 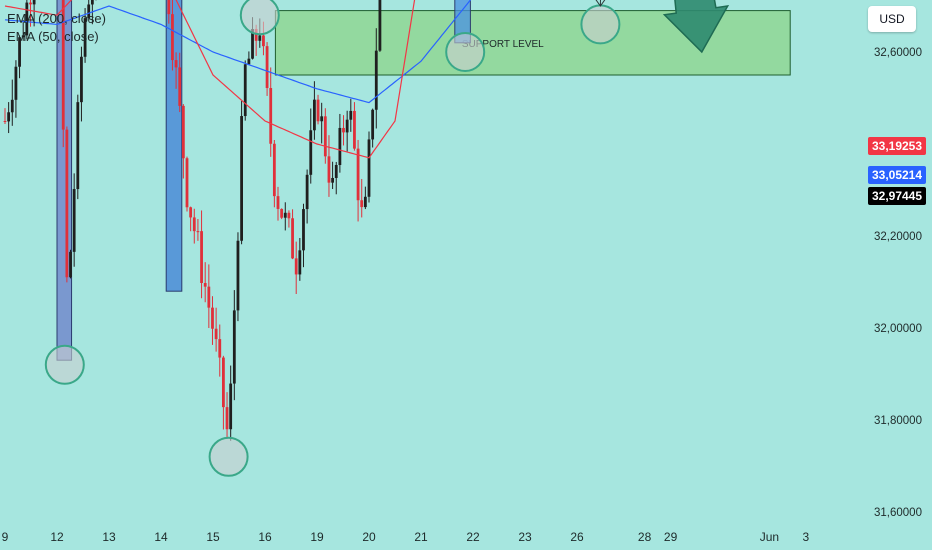 What do you see at coordinates (213, 537) in the screenshot?
I see `x-tick-label: 15` at bounding box center [213, 537].